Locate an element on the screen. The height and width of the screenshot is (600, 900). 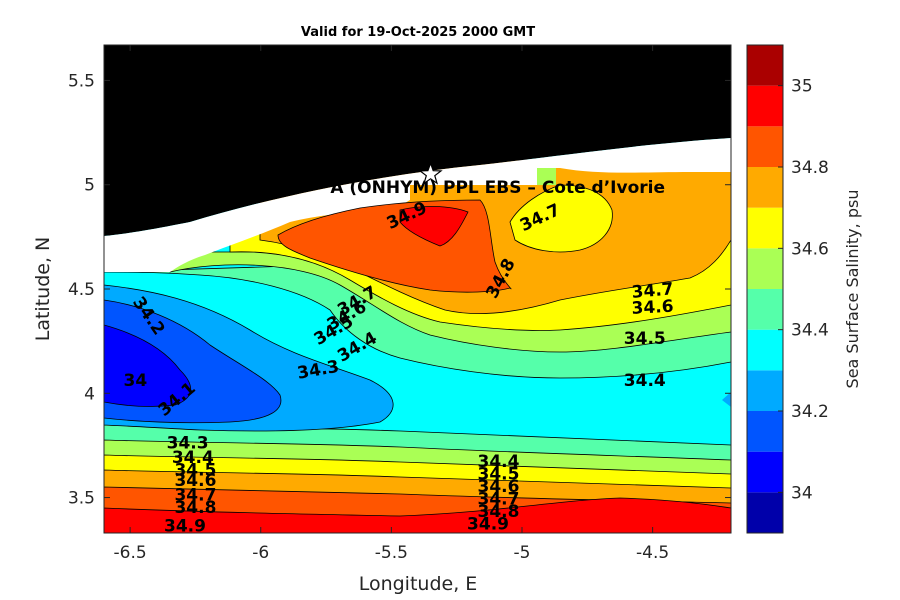
x-tick-label: -6 is located at coordinates (260, 553).